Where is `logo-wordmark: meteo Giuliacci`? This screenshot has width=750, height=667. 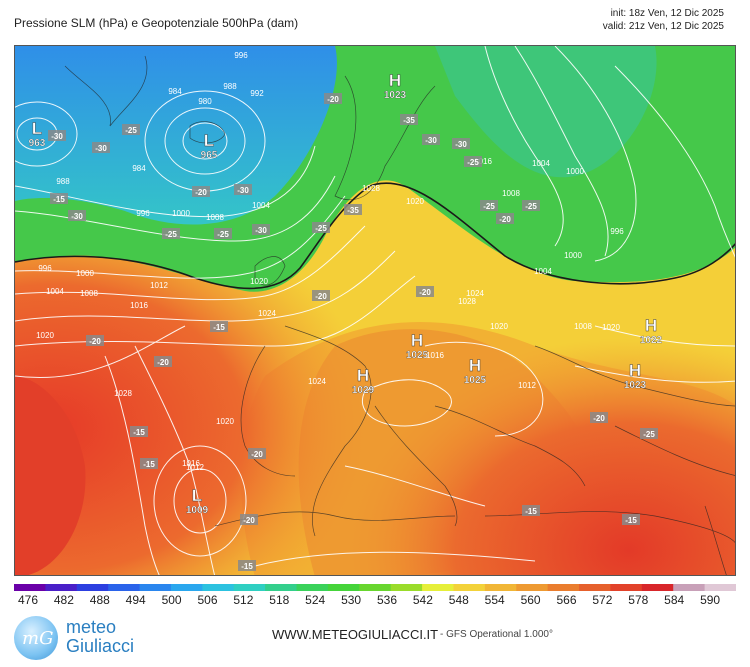
logo-wordmark: meteo Giuliacci is located at coordinates (100, 637).